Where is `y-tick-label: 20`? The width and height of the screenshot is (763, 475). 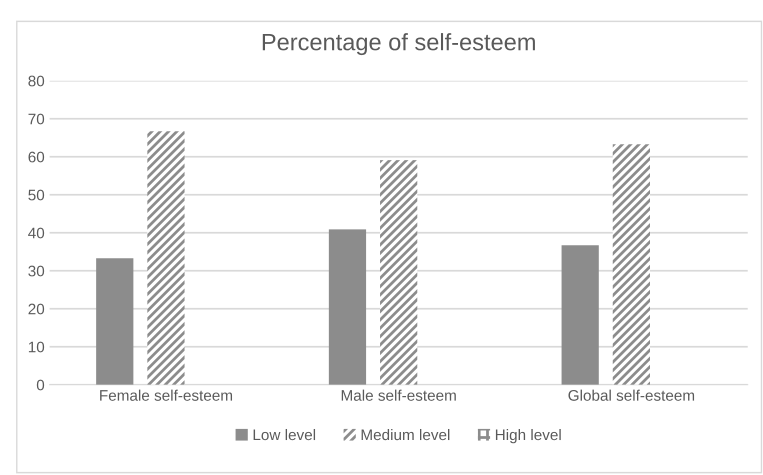
y-tick-label: 20 is located at coordinates (36, 309).